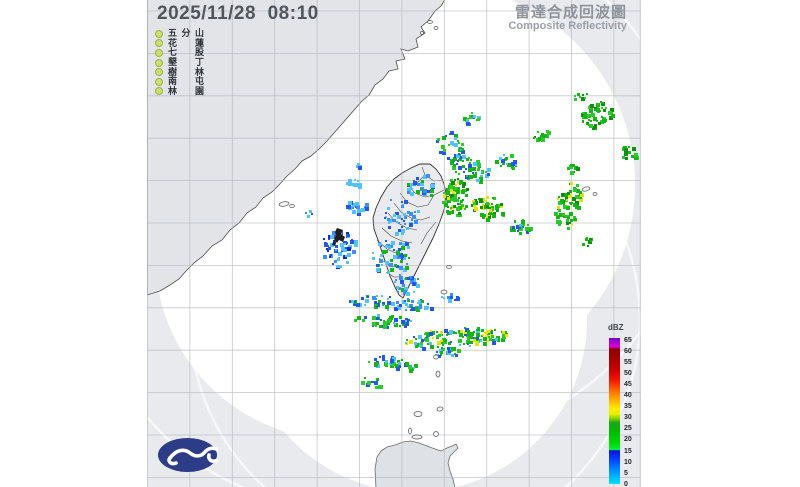 The height and width of the screenshot is (487, 800). I want to click on dbz-color-scale: dBZ 65 60 55 50 45 40 35 30 25 20 15 10 5 0, so click(626, 405).